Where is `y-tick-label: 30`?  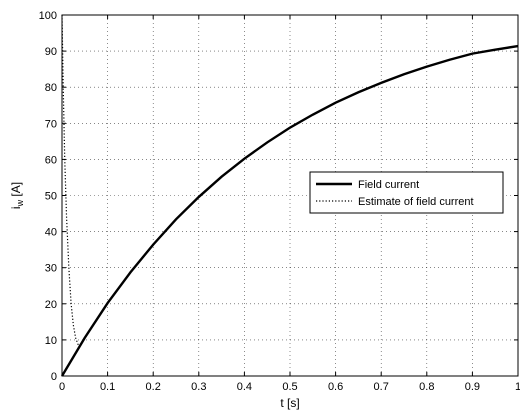
y-tick-label: 30 is located at coordinates (51, 269).